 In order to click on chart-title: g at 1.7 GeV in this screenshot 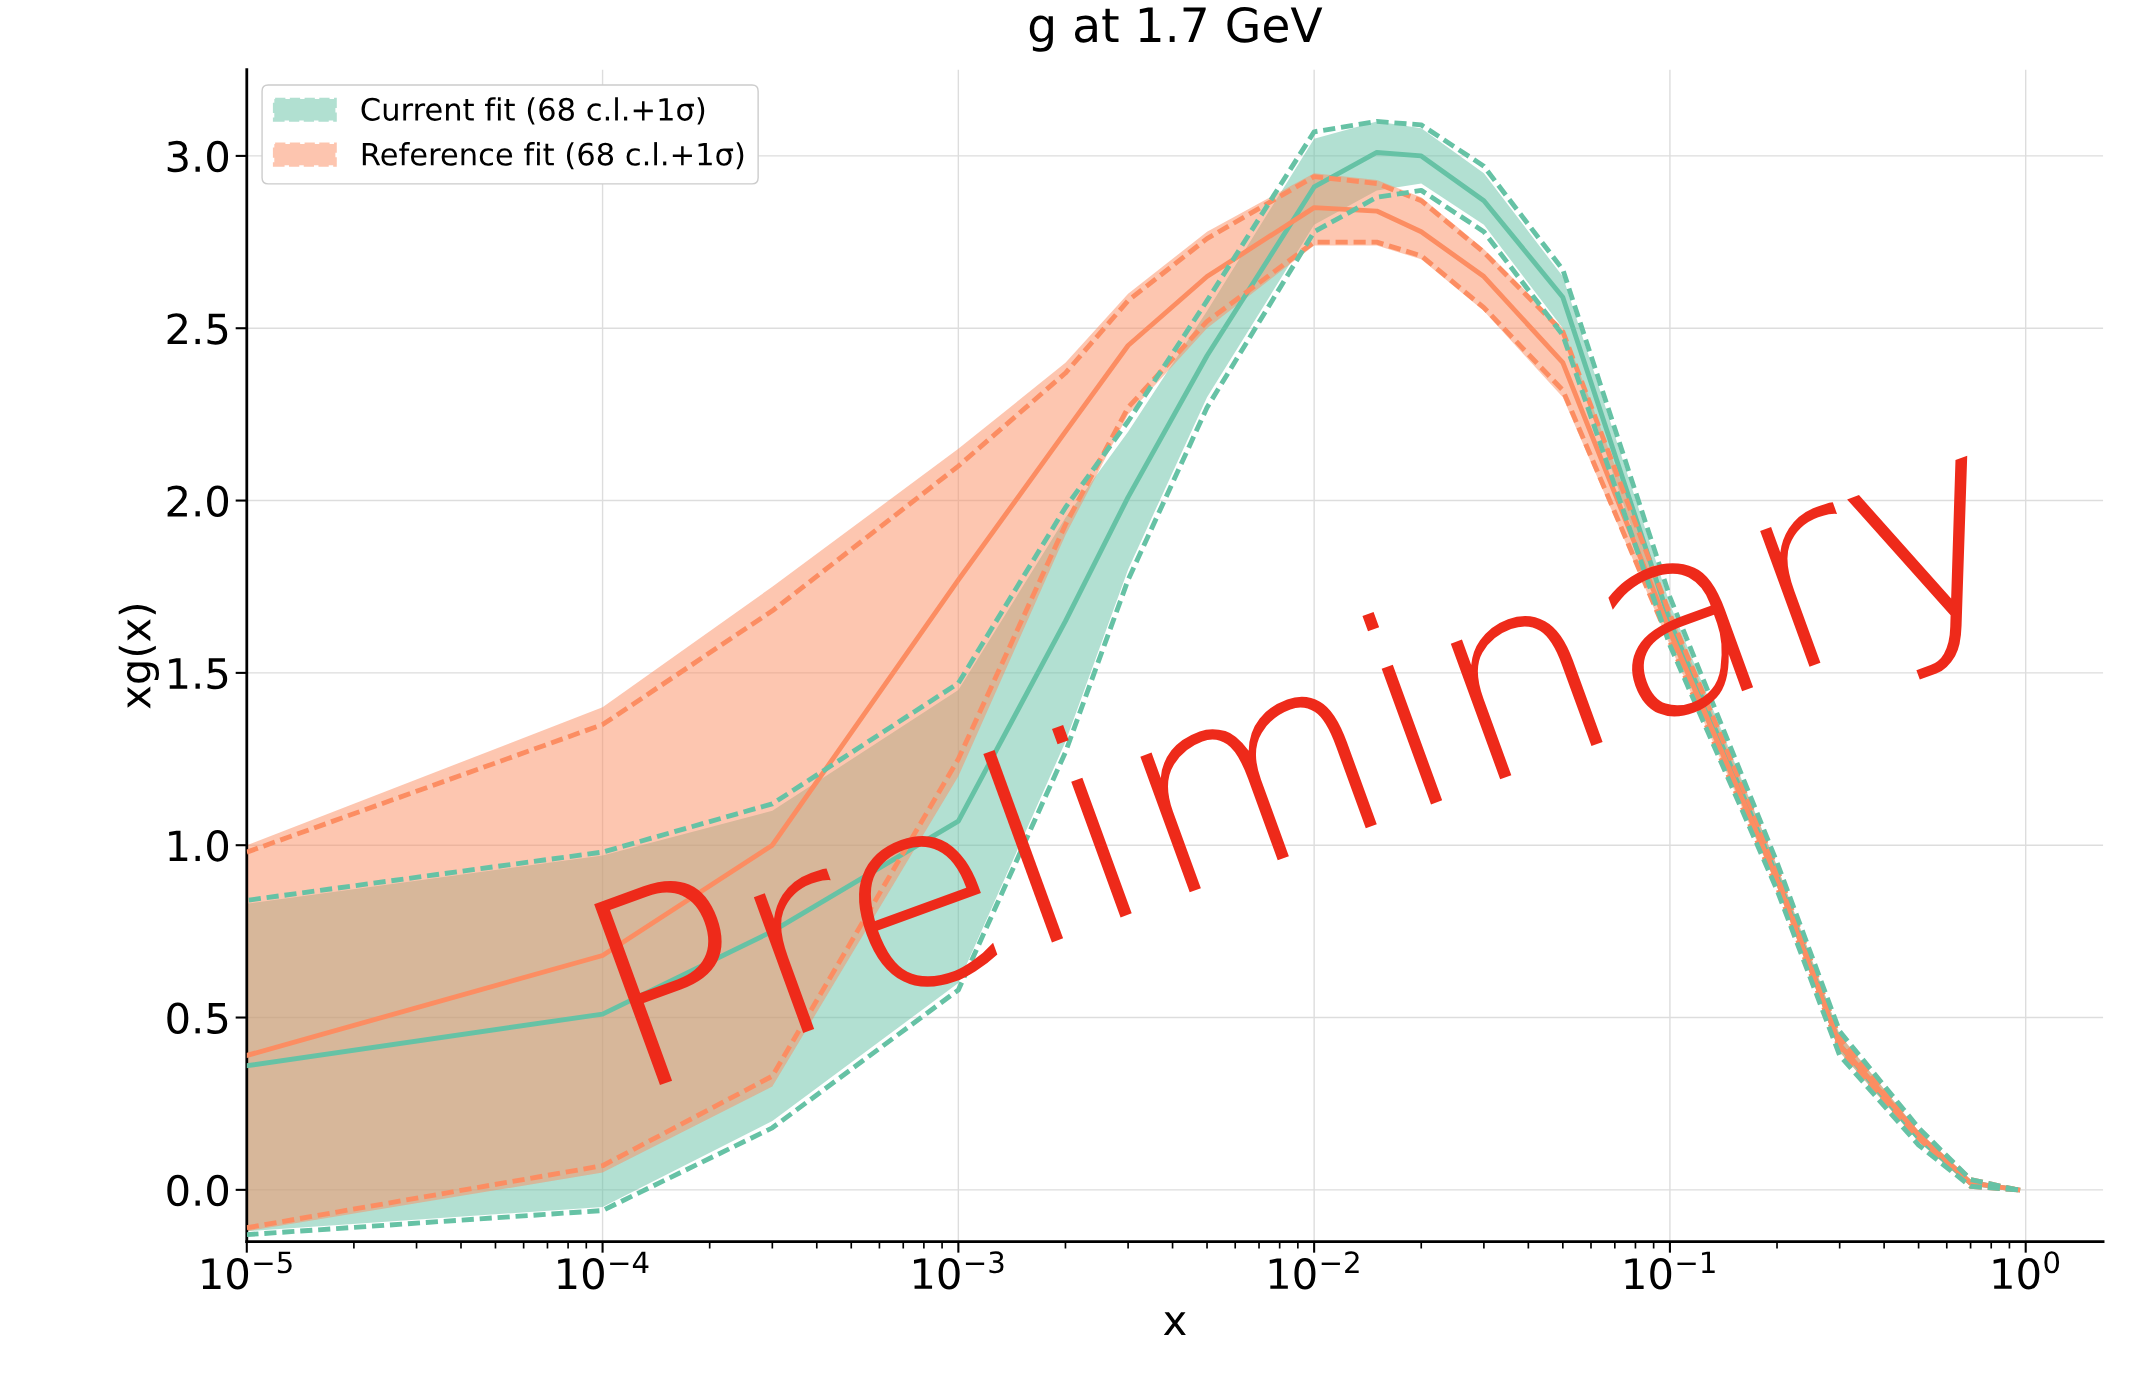, I will do `click(1176, 29)`.